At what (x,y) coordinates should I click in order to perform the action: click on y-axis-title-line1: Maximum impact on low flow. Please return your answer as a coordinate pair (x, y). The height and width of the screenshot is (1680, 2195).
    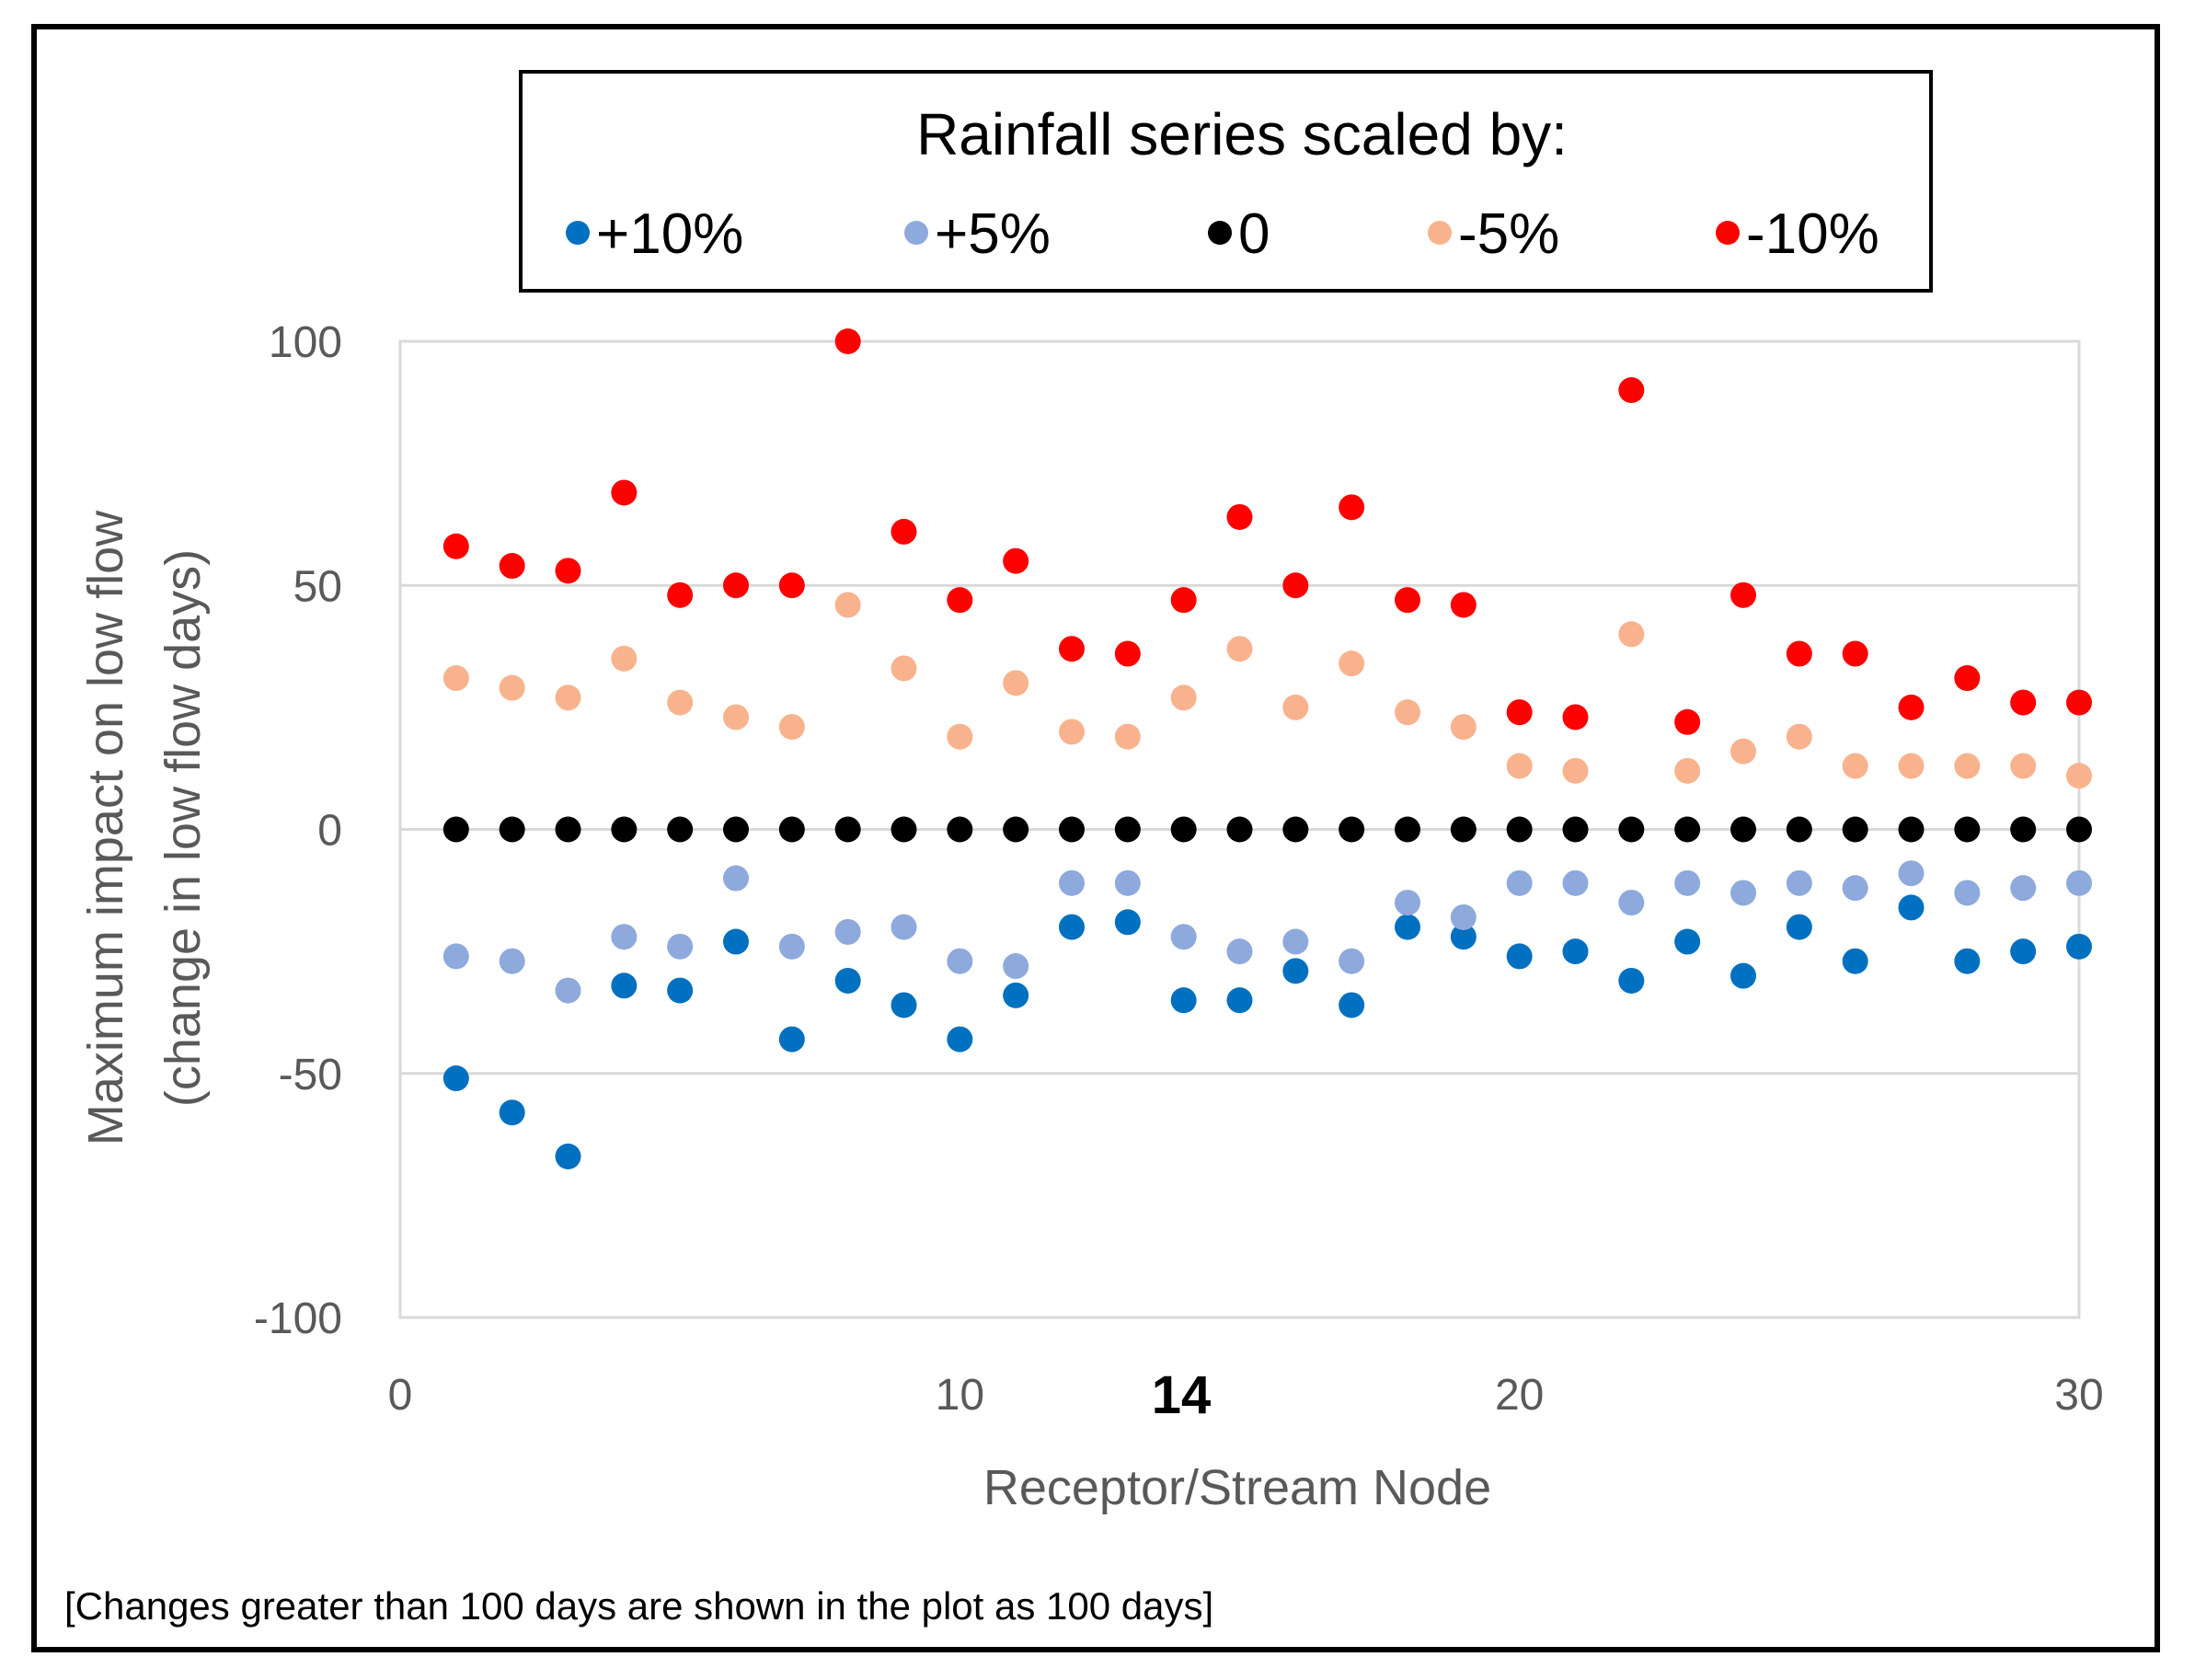
    Looking at the image, I should click on (105, 827).